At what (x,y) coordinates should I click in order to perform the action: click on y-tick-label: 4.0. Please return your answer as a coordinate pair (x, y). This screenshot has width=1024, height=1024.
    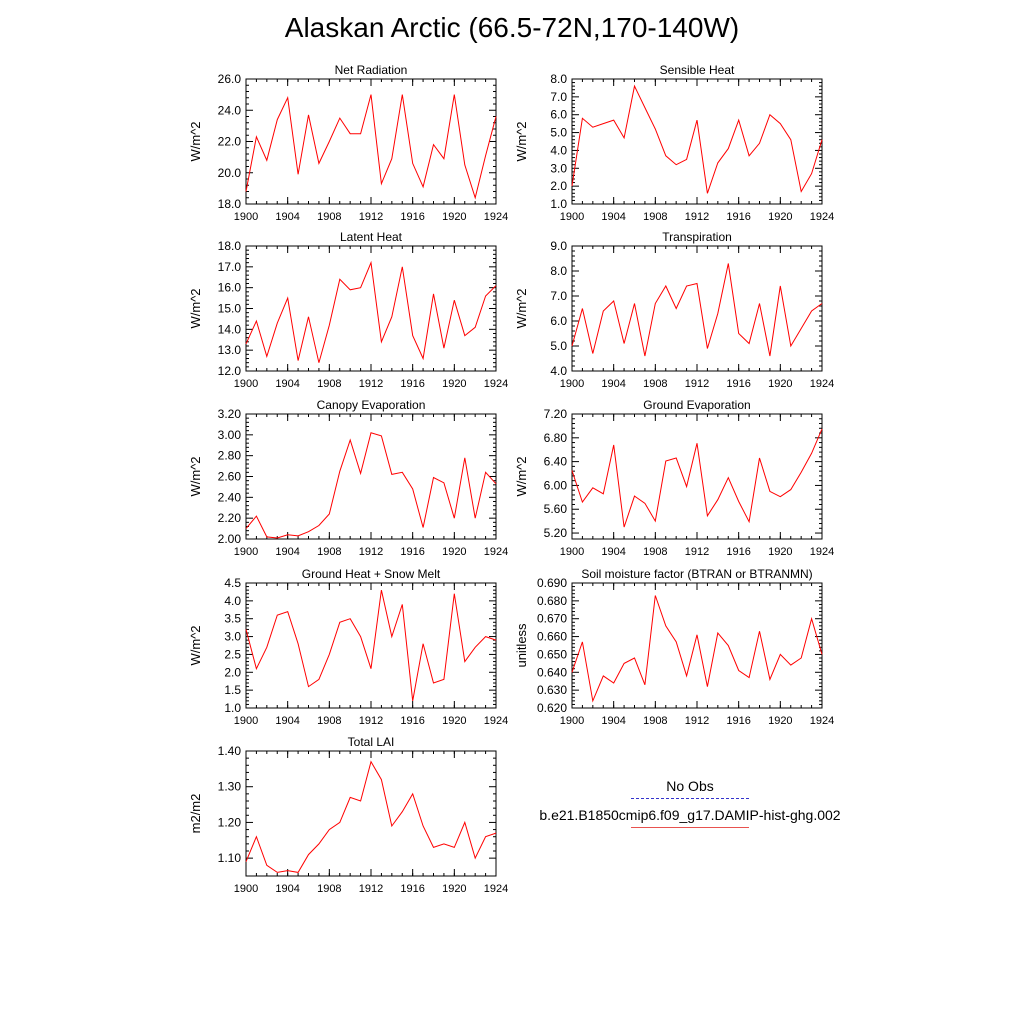
    Looking at the image, I should click on (558, 371).